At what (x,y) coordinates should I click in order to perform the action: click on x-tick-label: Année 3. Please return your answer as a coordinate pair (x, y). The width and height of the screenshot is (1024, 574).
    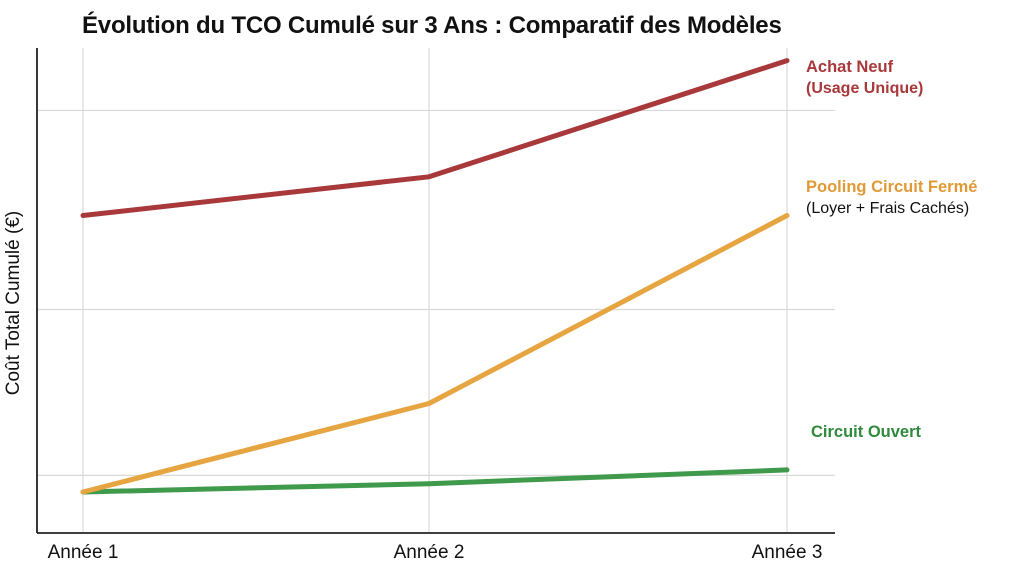
    Looking at the image, I should click on (787, 552).